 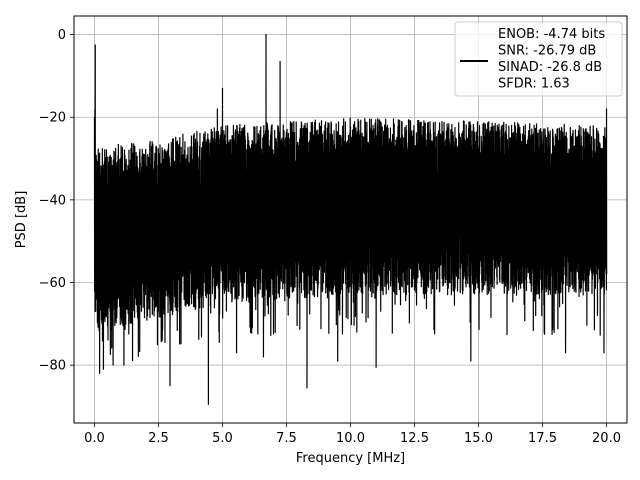 What do you see at coordinates (547, 51) in the screenshot?
I see `legend-line-text: SNR: -26.79 dB` at bounding box center [547, 51].